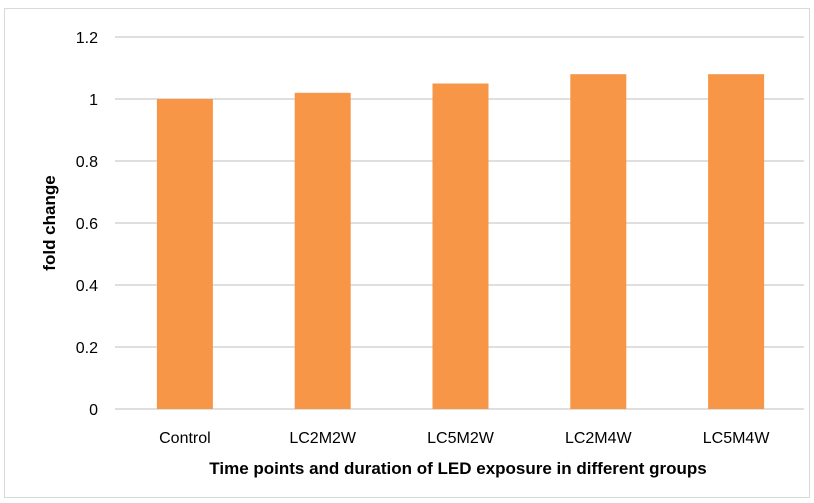 This screenshot has width=814, height=503. Describe the element at coordinates (93, 410) in the screenshot. I see `y-tick-label: 0` at that location.